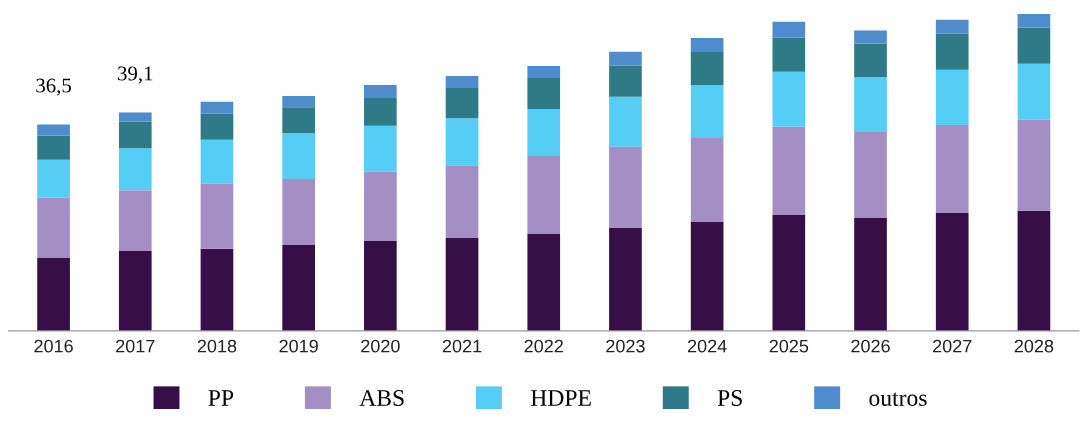  I want to click on legend-label: PS, so click(729, 398).